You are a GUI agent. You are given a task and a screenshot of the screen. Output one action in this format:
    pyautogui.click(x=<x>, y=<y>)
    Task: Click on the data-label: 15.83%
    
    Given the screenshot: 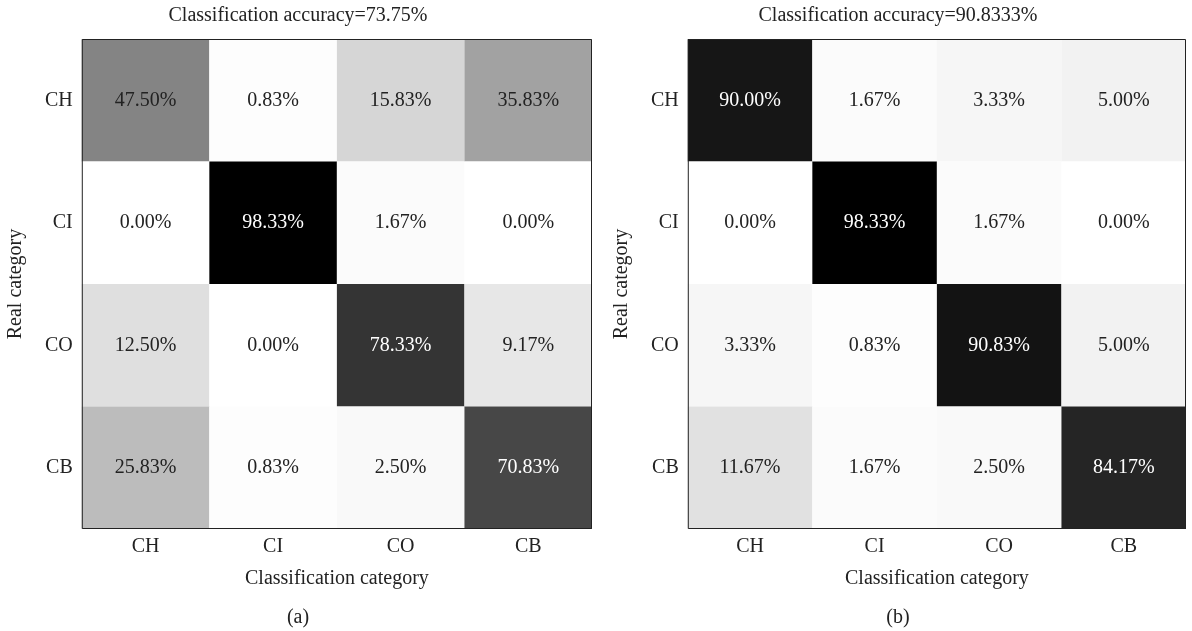 What is the action you would take?
    pyautogui.click(x=400, y=98)
    